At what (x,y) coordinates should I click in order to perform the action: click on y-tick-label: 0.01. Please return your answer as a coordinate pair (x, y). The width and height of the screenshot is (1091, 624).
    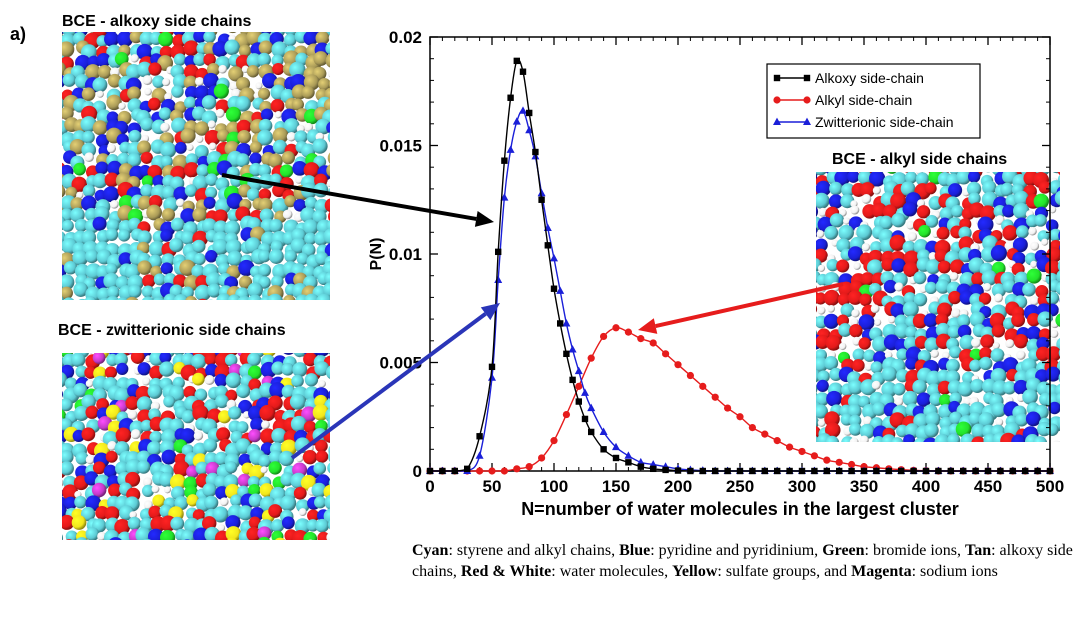
    Looking at the image, I should click on (405, 254).